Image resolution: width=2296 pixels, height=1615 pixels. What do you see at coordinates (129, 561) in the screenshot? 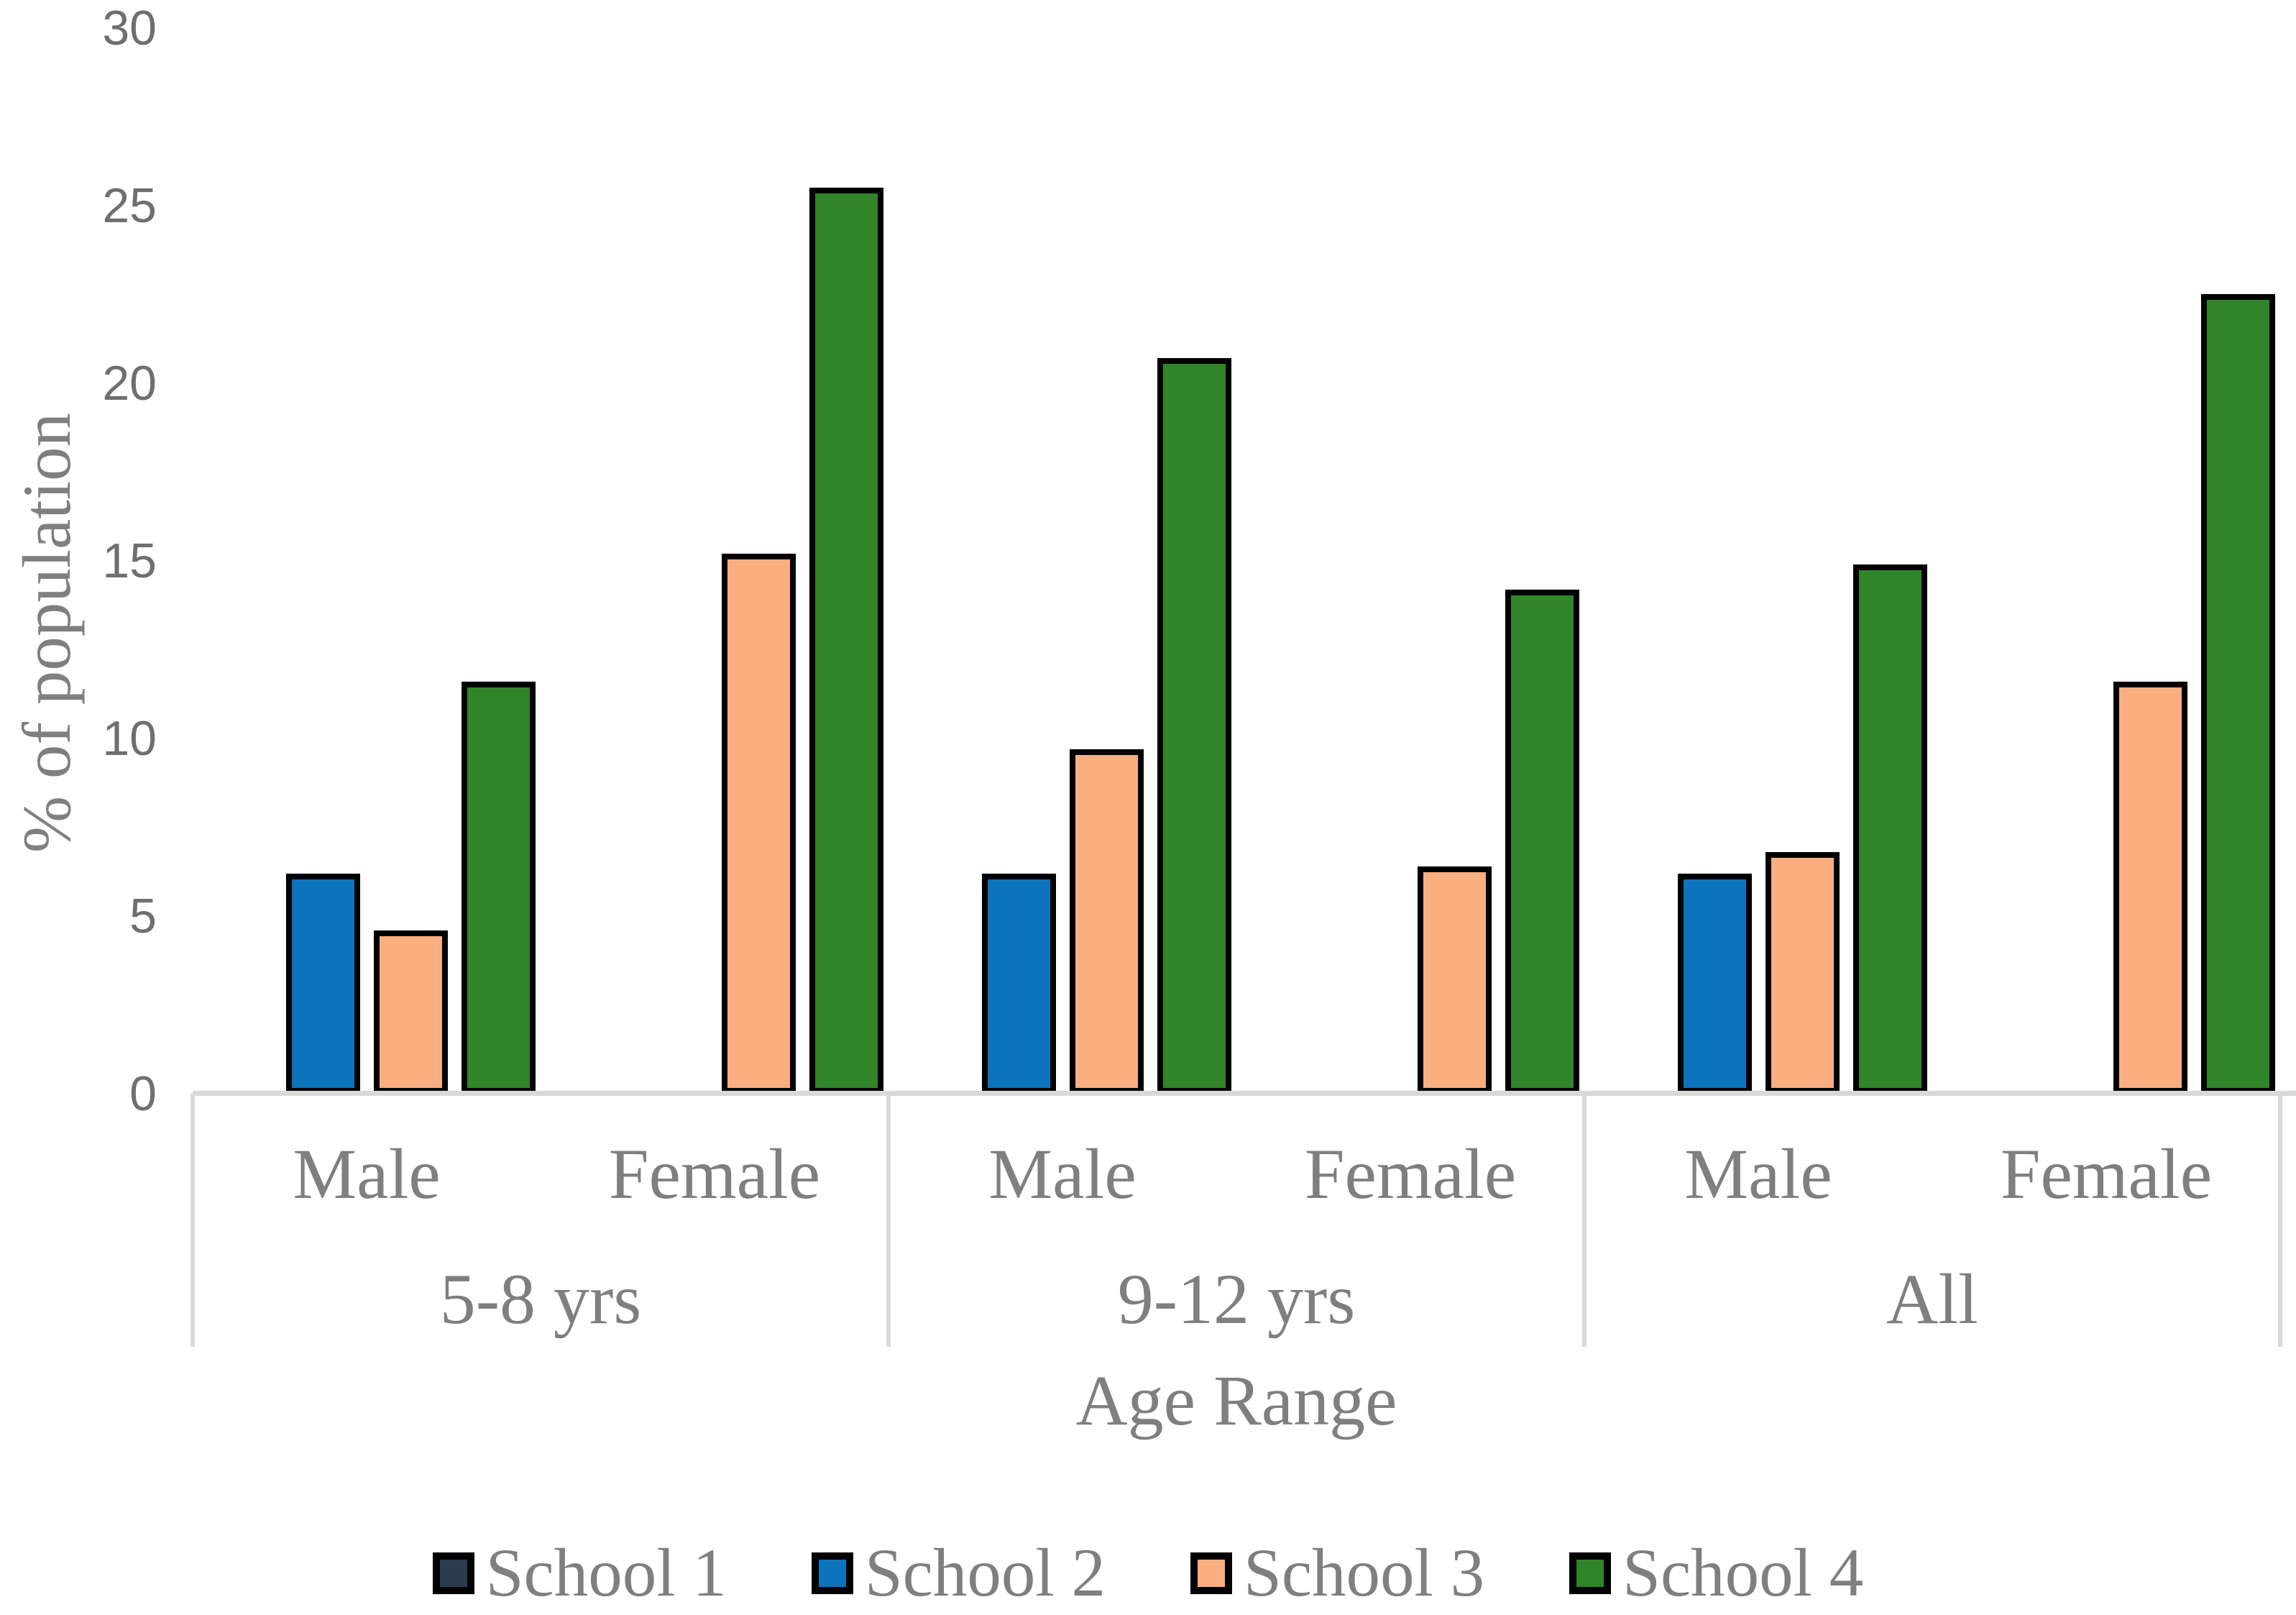
I see `y-tick-label: 15` at bounding box center [129, 561].